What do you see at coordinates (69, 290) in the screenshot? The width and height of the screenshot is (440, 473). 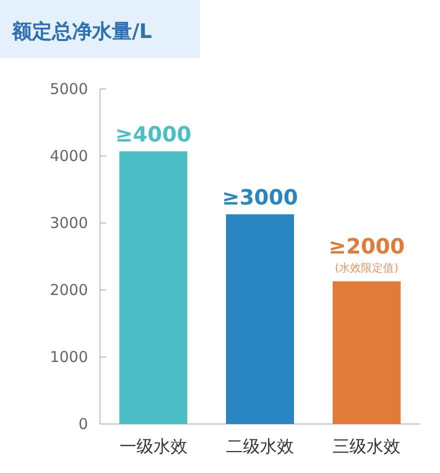 I see `y-tick-label: 2000` at bounding box center [69, 290].